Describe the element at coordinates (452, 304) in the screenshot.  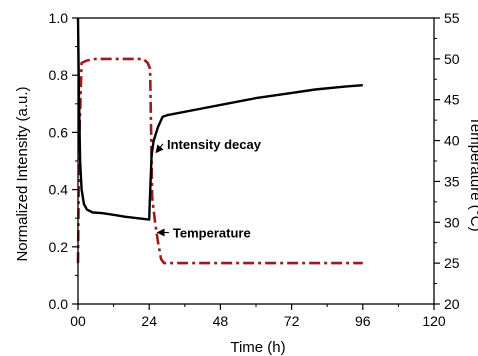
I see `y2-tick-label: 20` at that location.